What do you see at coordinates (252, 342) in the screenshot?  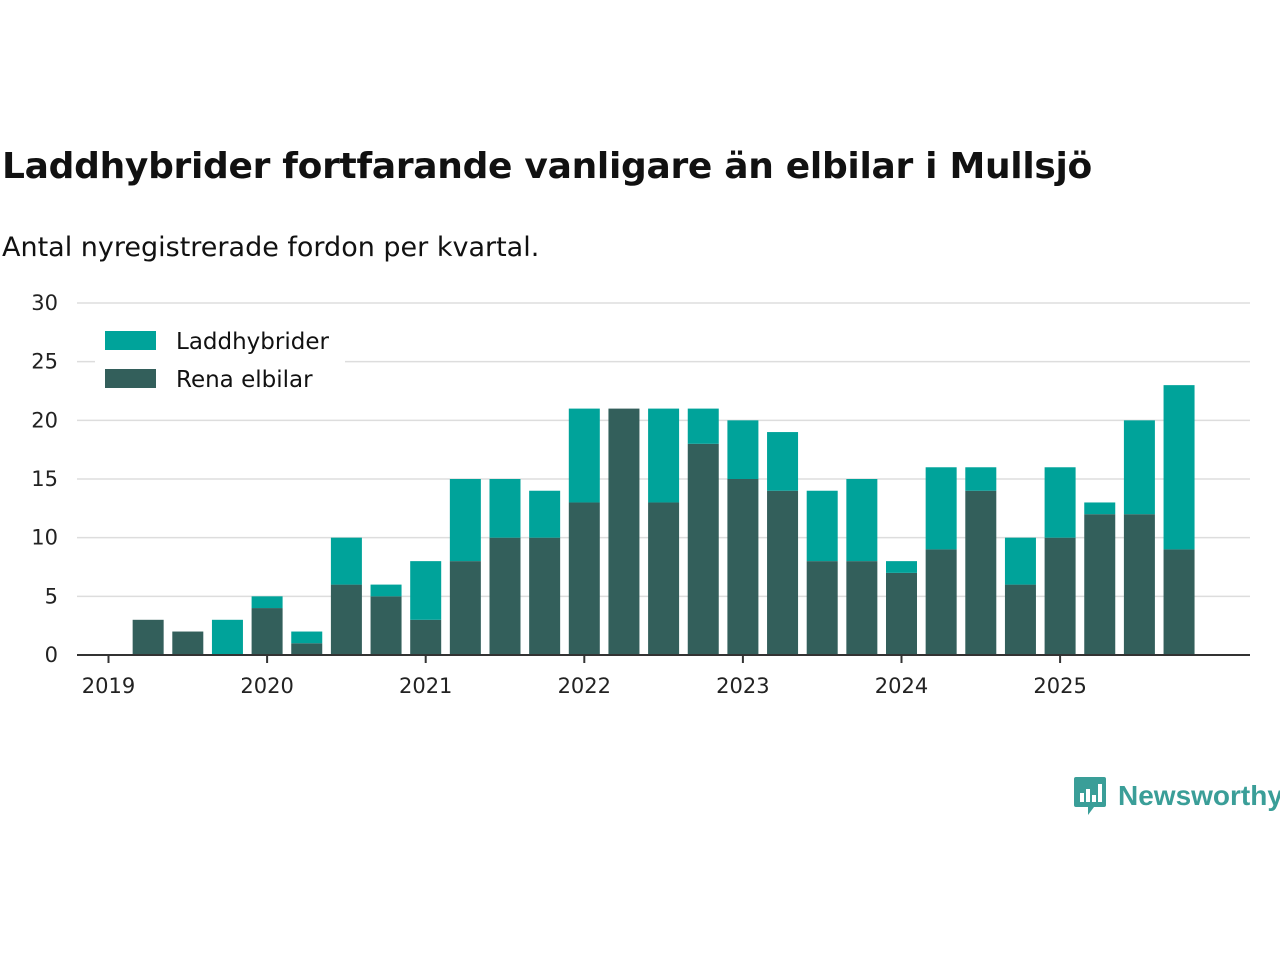 I see `legend-label-laddhybrider: Laddhybrider` at bounding box center [252, 342].